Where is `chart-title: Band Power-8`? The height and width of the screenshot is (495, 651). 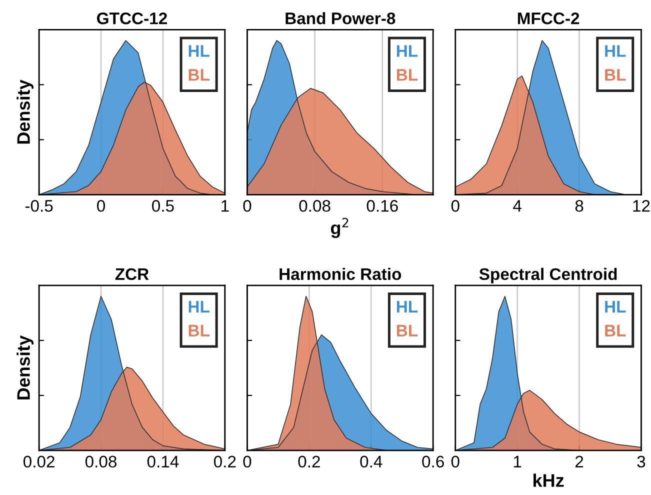 chart-title: Band Power-8 is located at coordinates (341, 18).